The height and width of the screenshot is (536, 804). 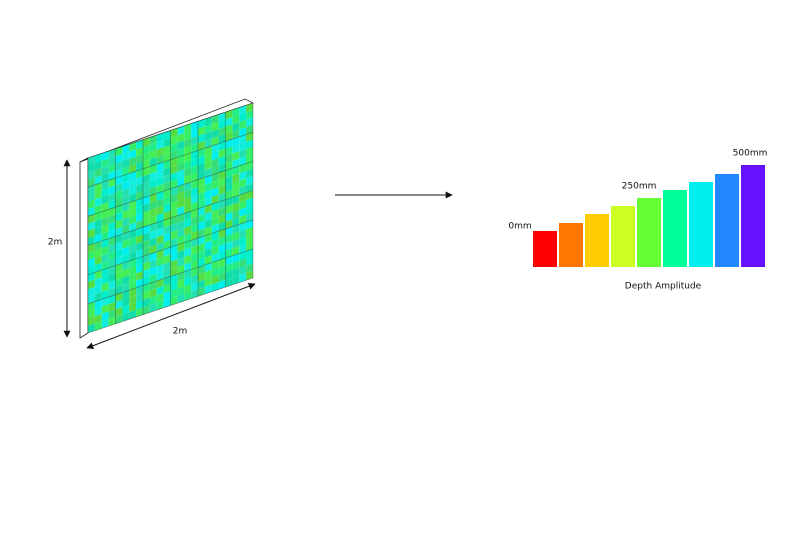 I want to click on height-label: 2m, so click(x=55, y=243).